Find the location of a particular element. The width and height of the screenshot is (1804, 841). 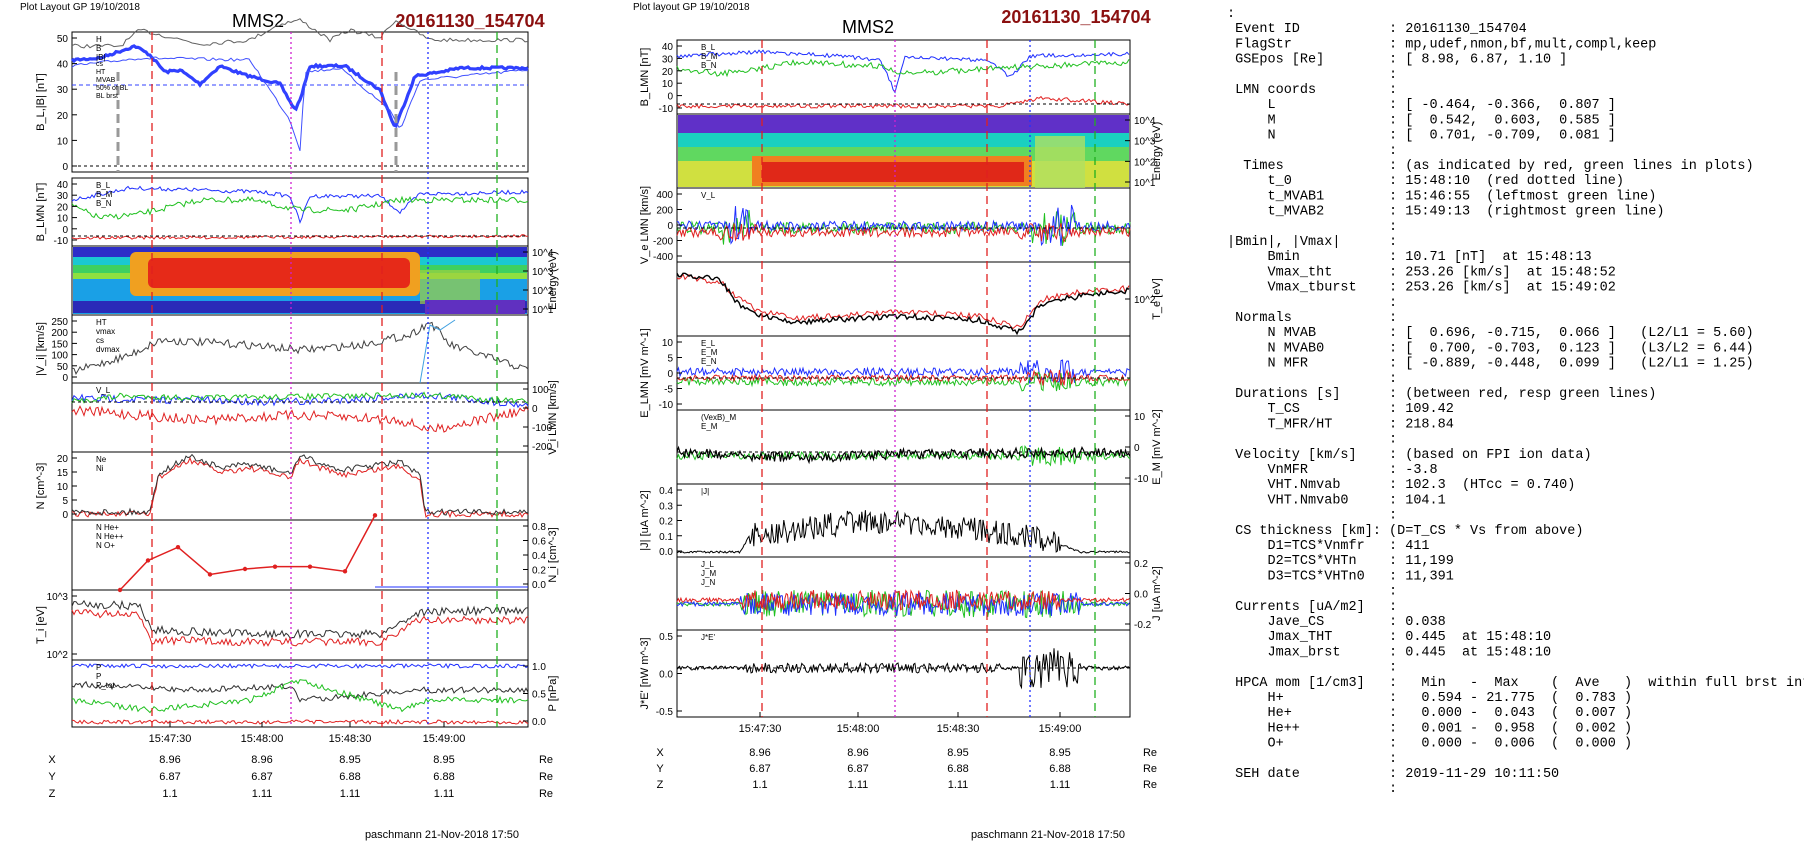

info-text-line: Jave_CS : 0.038 is located at coordinates (1336, 622).